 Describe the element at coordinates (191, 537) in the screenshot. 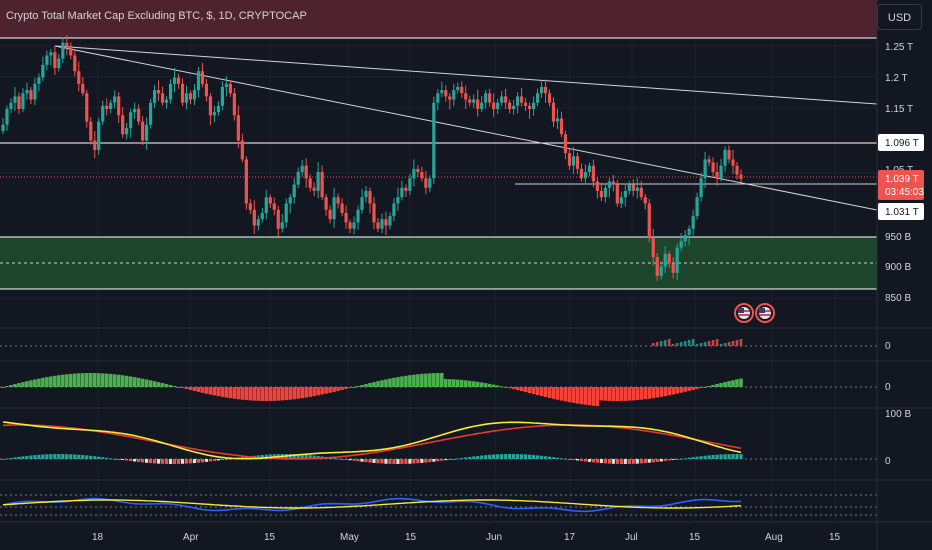

I see `time-tick: Apr` at that location.